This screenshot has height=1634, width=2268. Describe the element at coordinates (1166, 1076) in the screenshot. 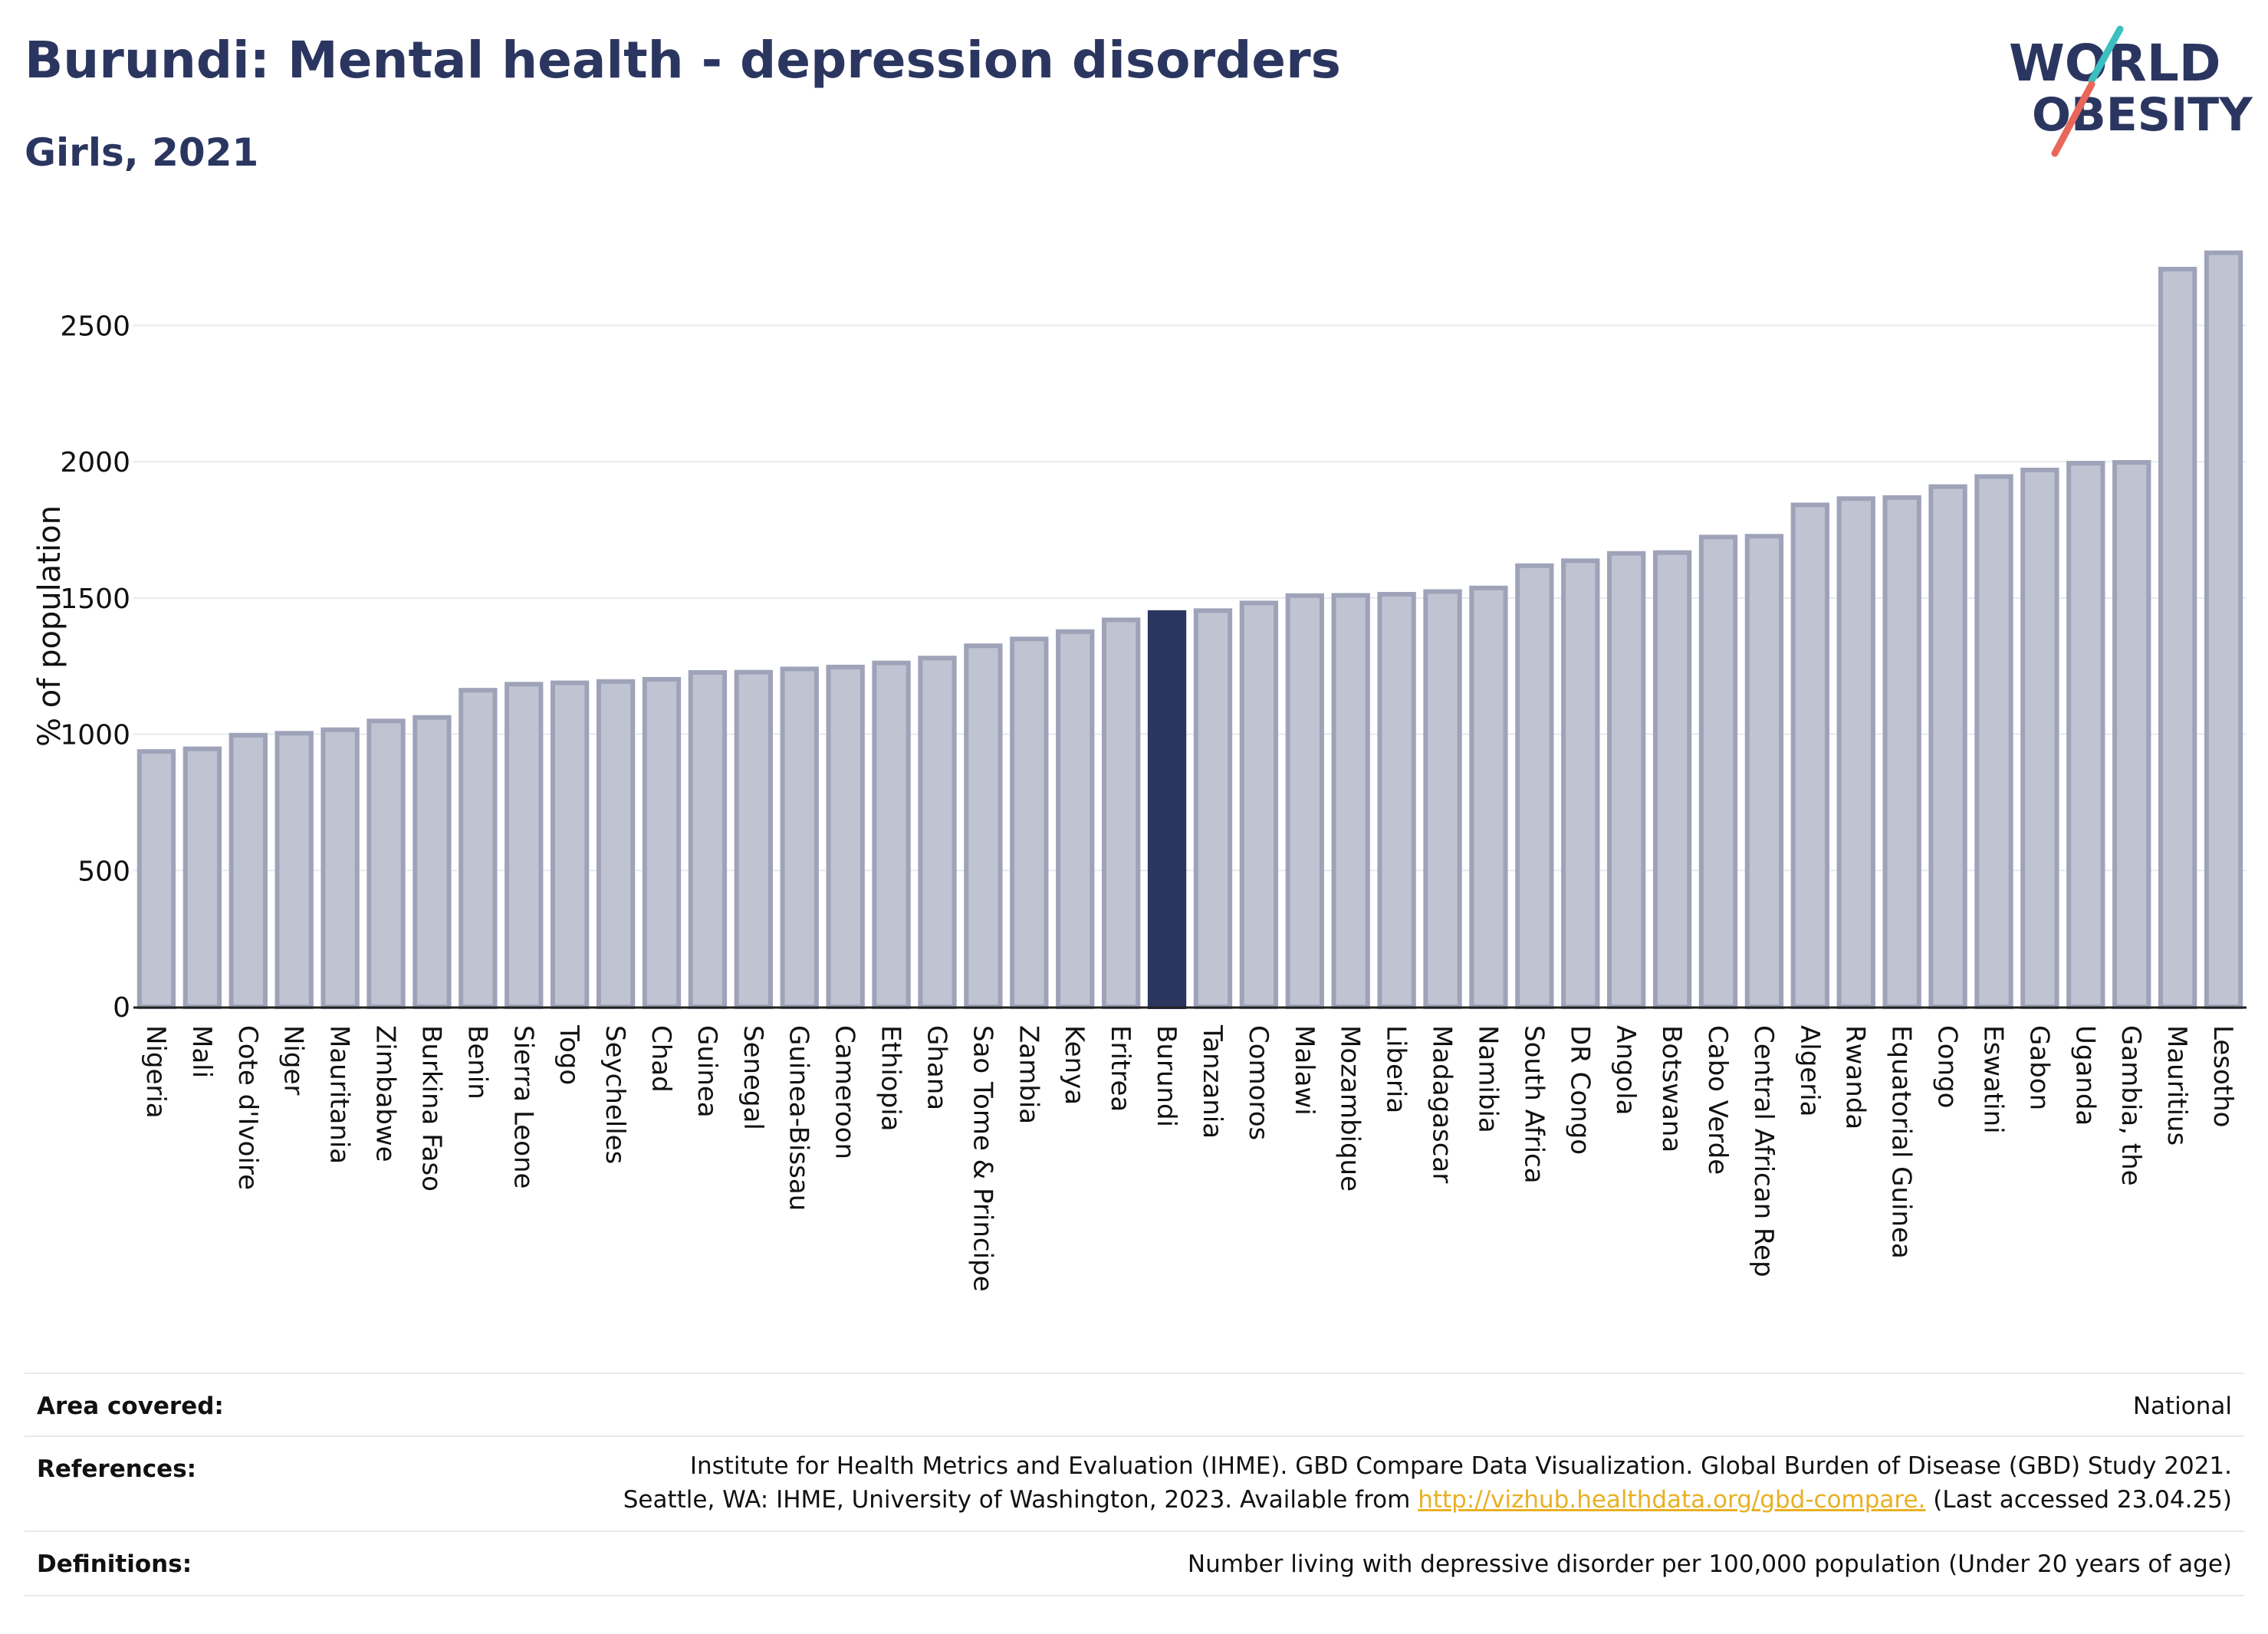

I see `x-tick-label: Burundi` at that location.